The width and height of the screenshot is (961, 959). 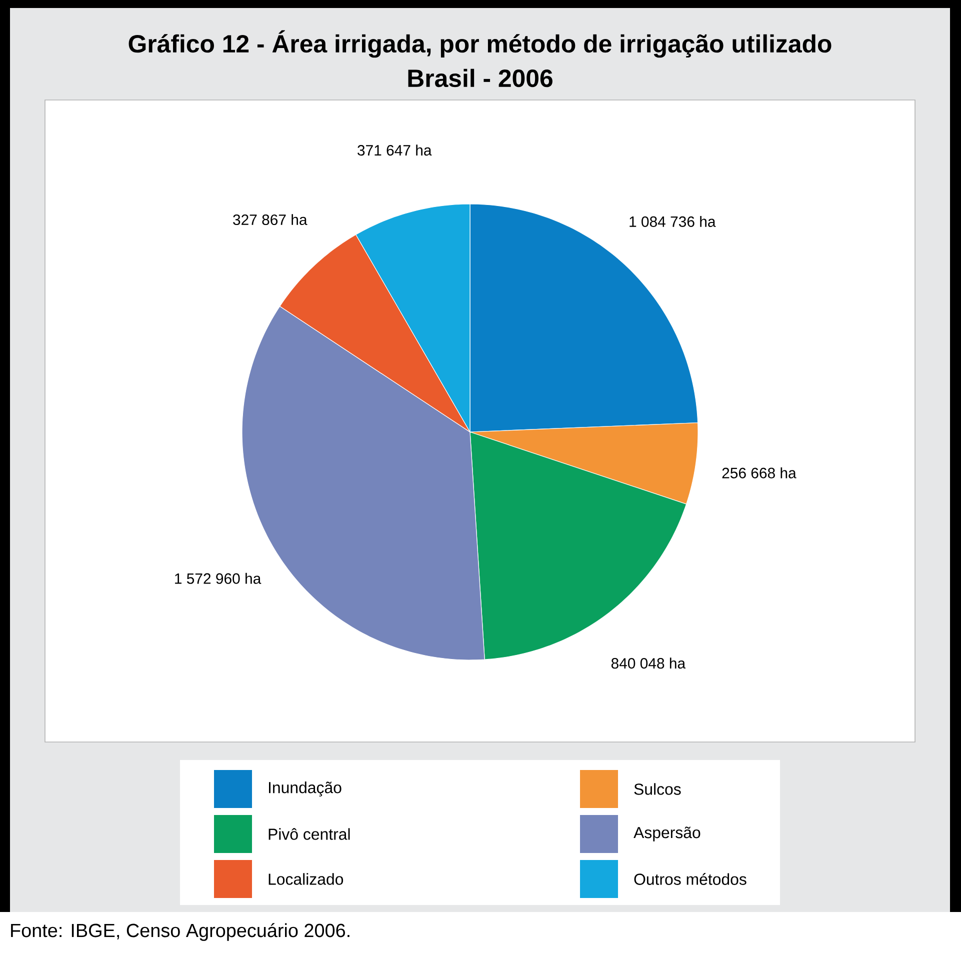 I want to click on data-label: 327 867 ha, so click(x=270, y=220).